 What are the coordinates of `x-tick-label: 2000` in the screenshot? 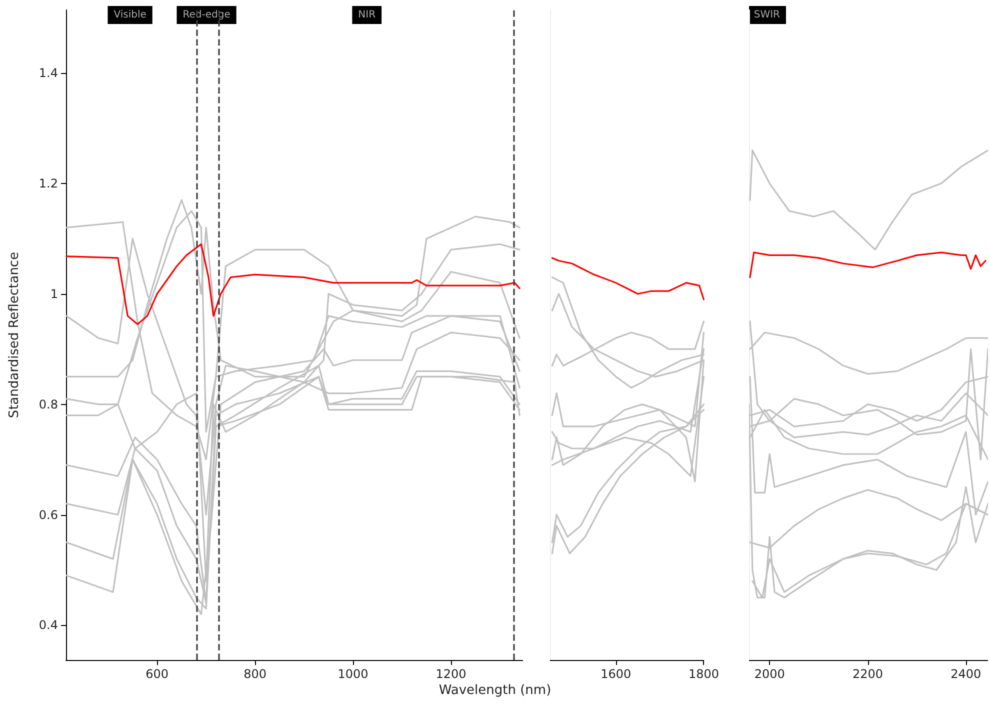 It's located at (769, 674).